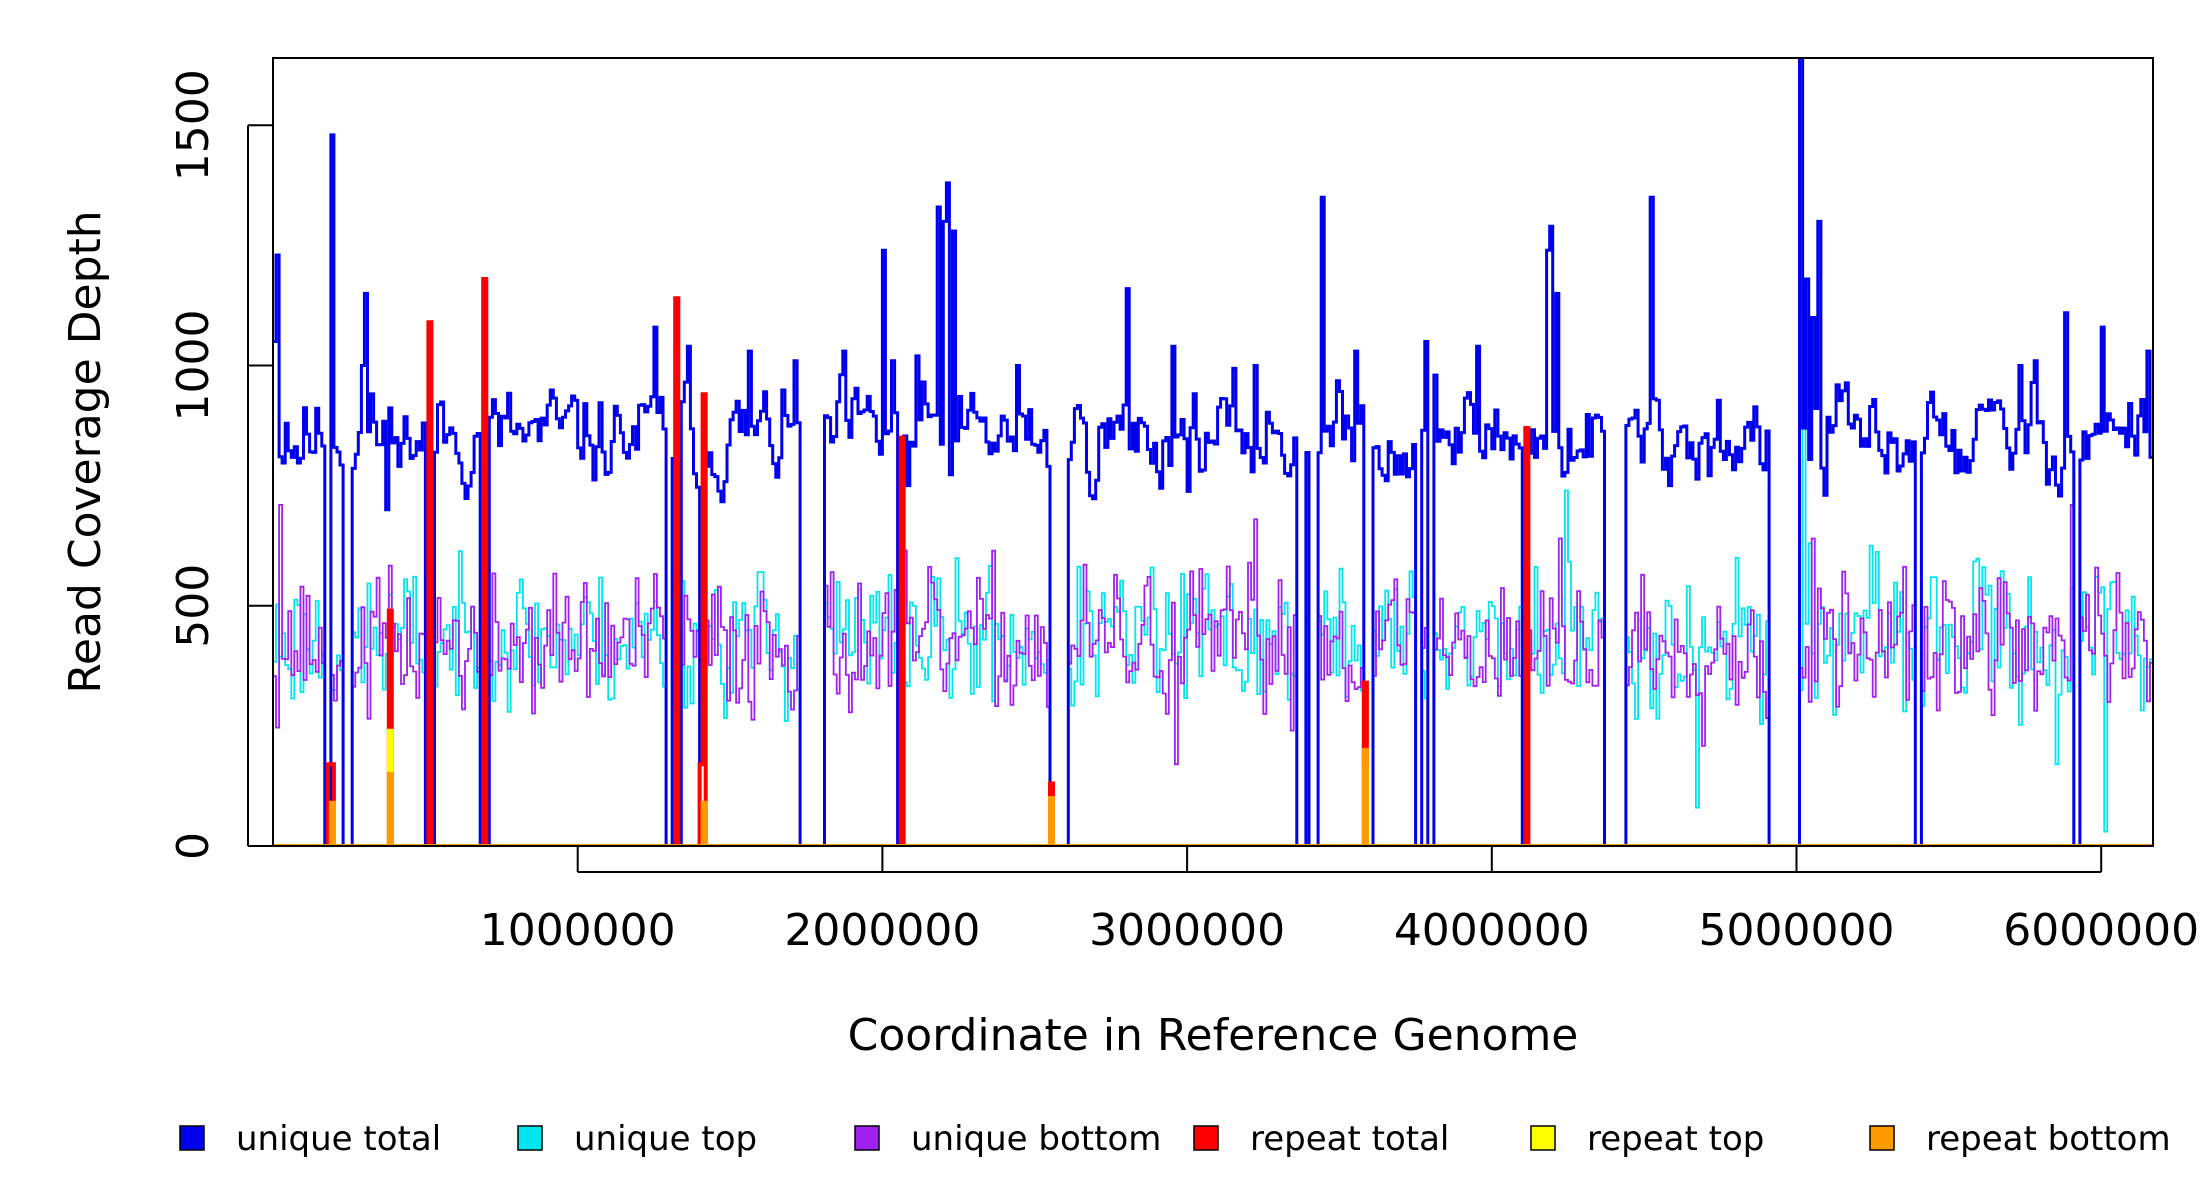 Image resolution: width=2200 pixels, height=1200 pixels. What do you see at coordinates (1675, 1139) in the screenshot?
I see `legend-label: repeat top` at bounding box center [1675, 1139].